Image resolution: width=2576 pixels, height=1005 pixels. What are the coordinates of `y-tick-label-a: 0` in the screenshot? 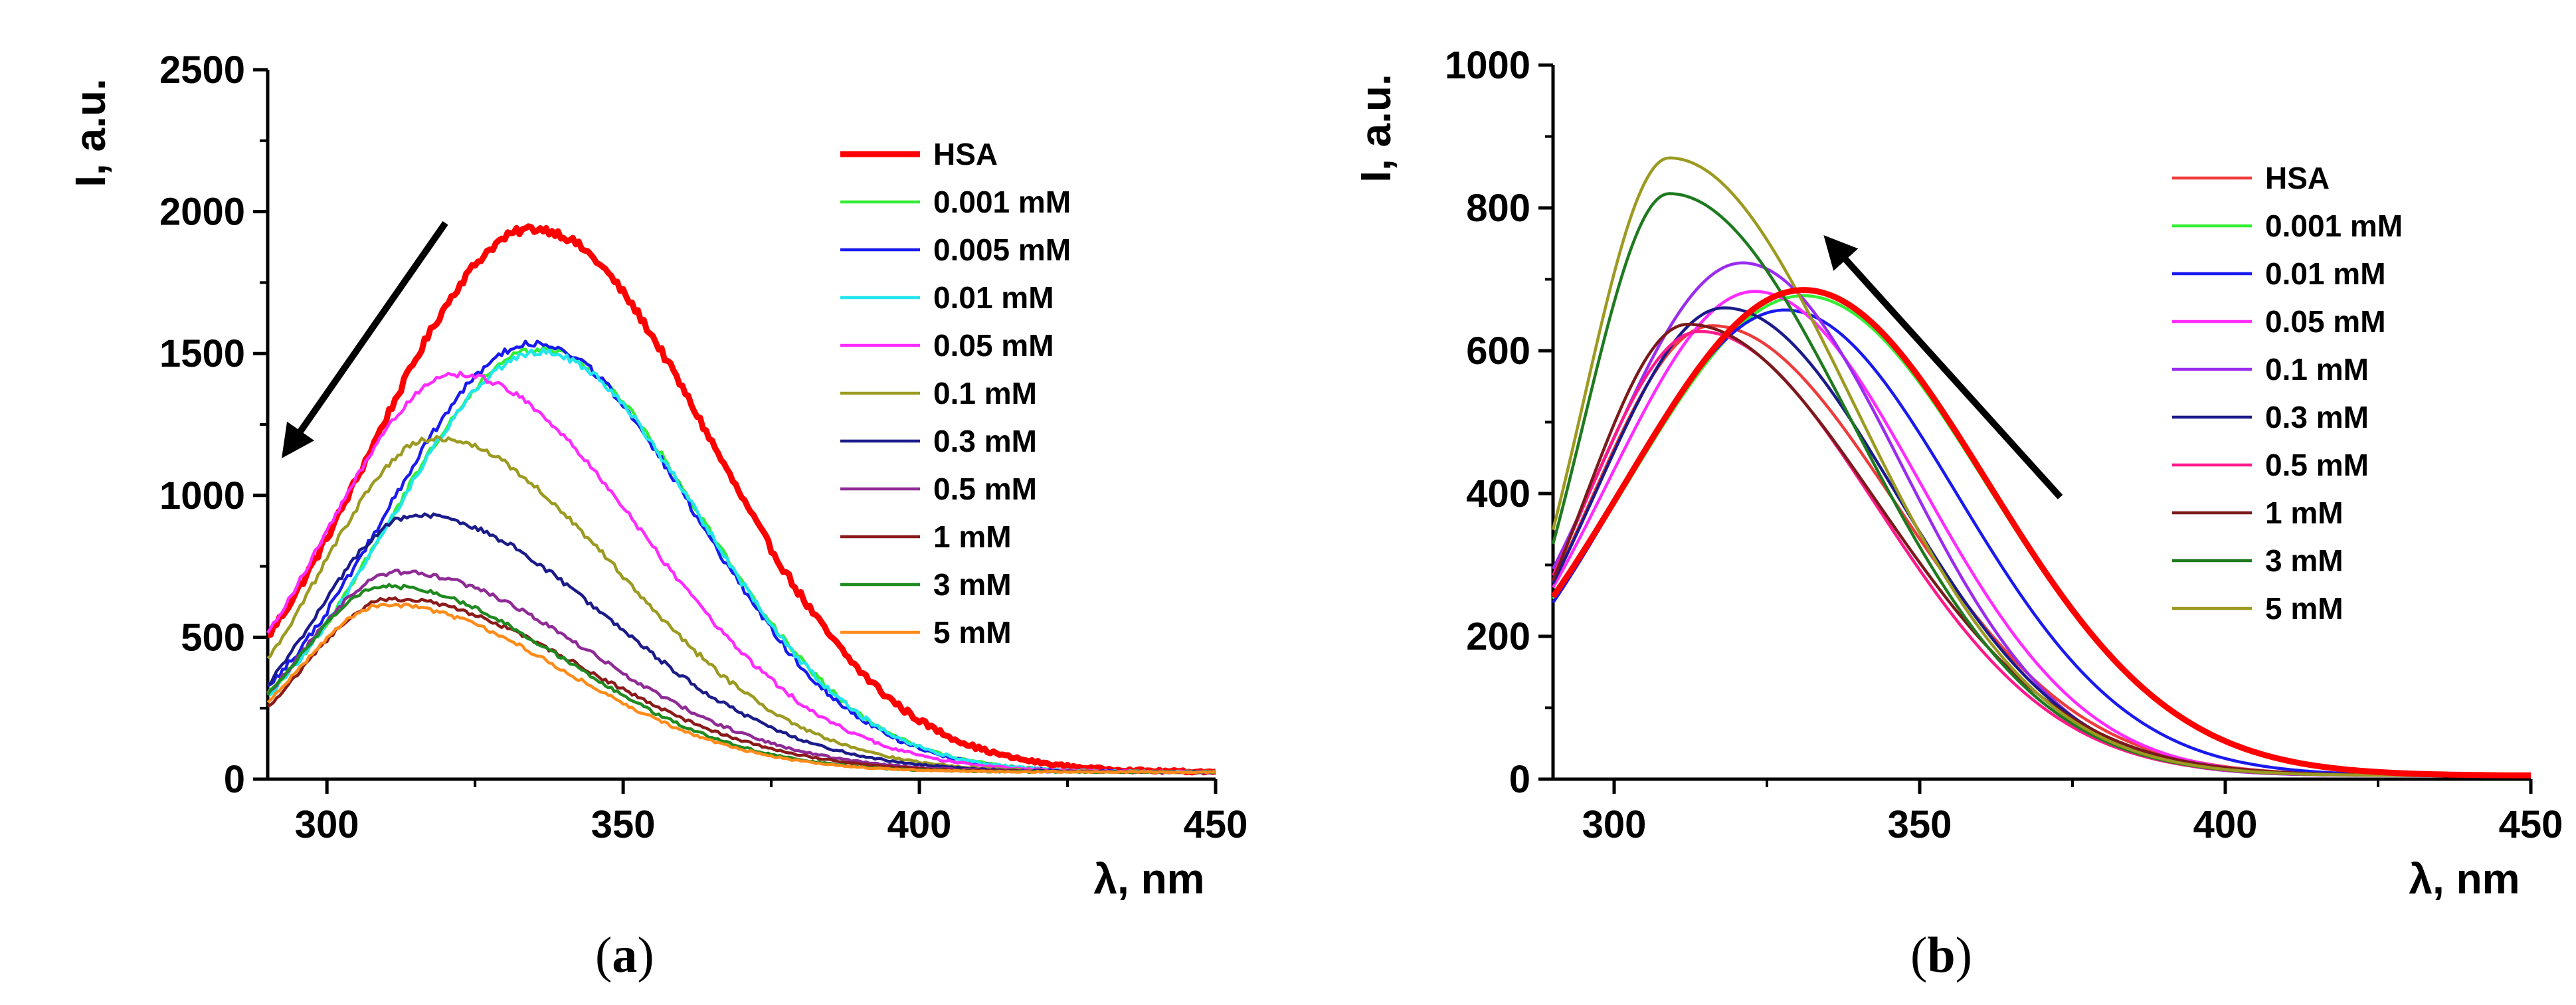 It's located at (234, 779).